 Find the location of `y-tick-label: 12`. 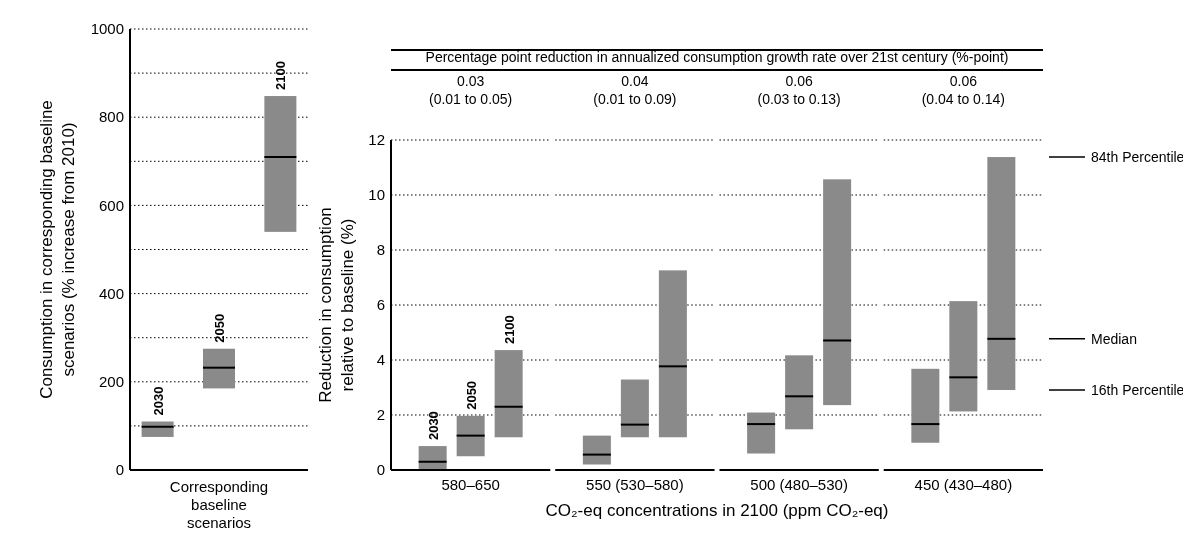

y-tick-label: 12 is located at coordinates (376, 140).